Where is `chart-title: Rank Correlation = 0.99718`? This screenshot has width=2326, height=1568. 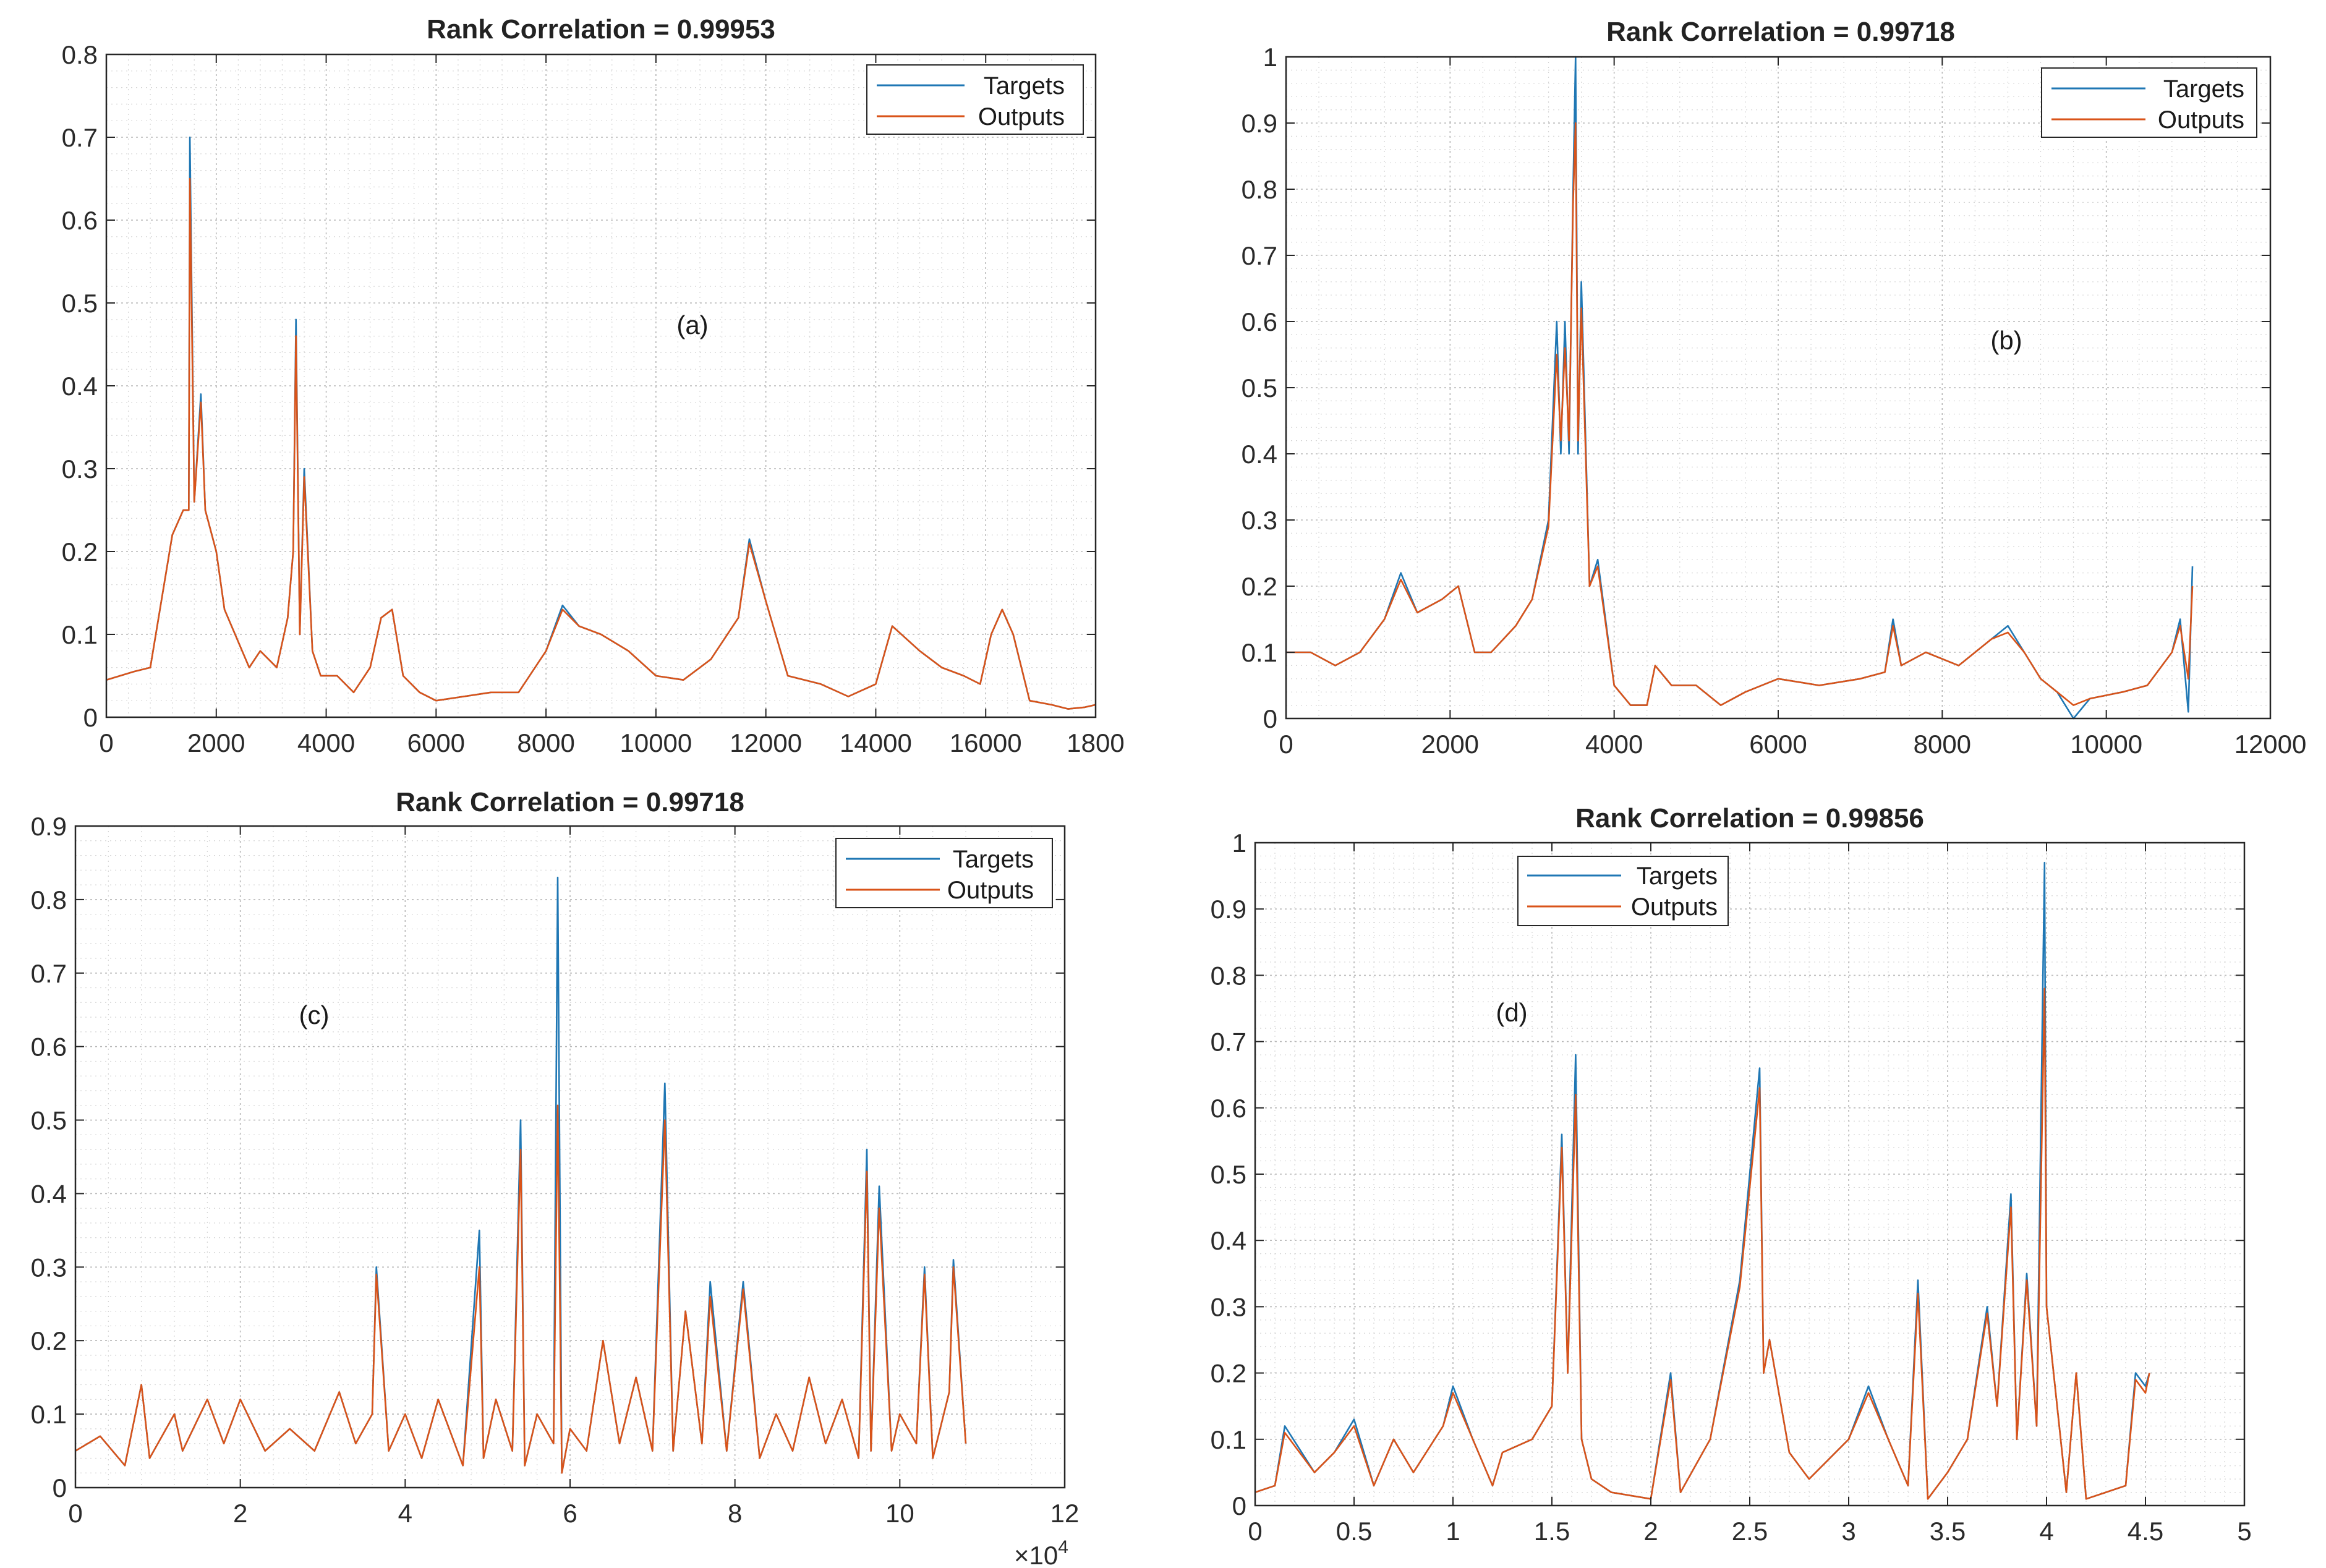
chart-title: Rank Correlation = 0.99718 is located at coordinates (570, 802).